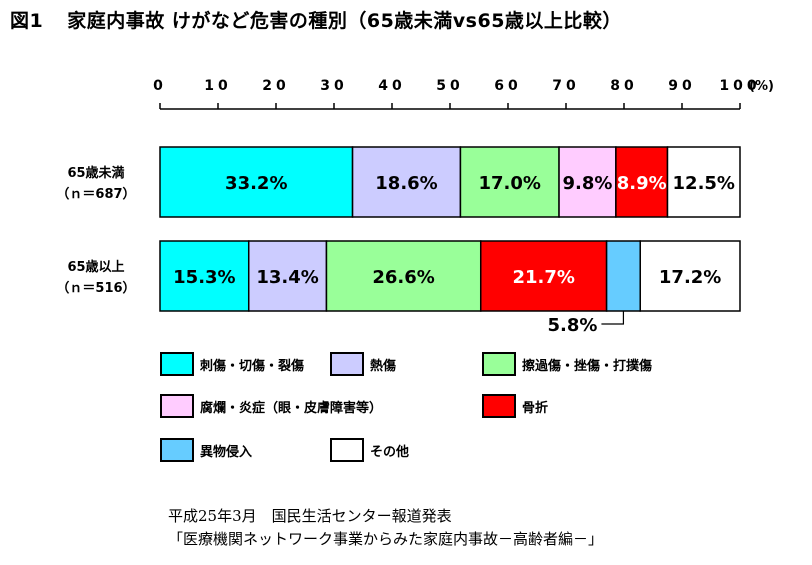  I want to click on data-label: 12.5%, so click(704, 183).